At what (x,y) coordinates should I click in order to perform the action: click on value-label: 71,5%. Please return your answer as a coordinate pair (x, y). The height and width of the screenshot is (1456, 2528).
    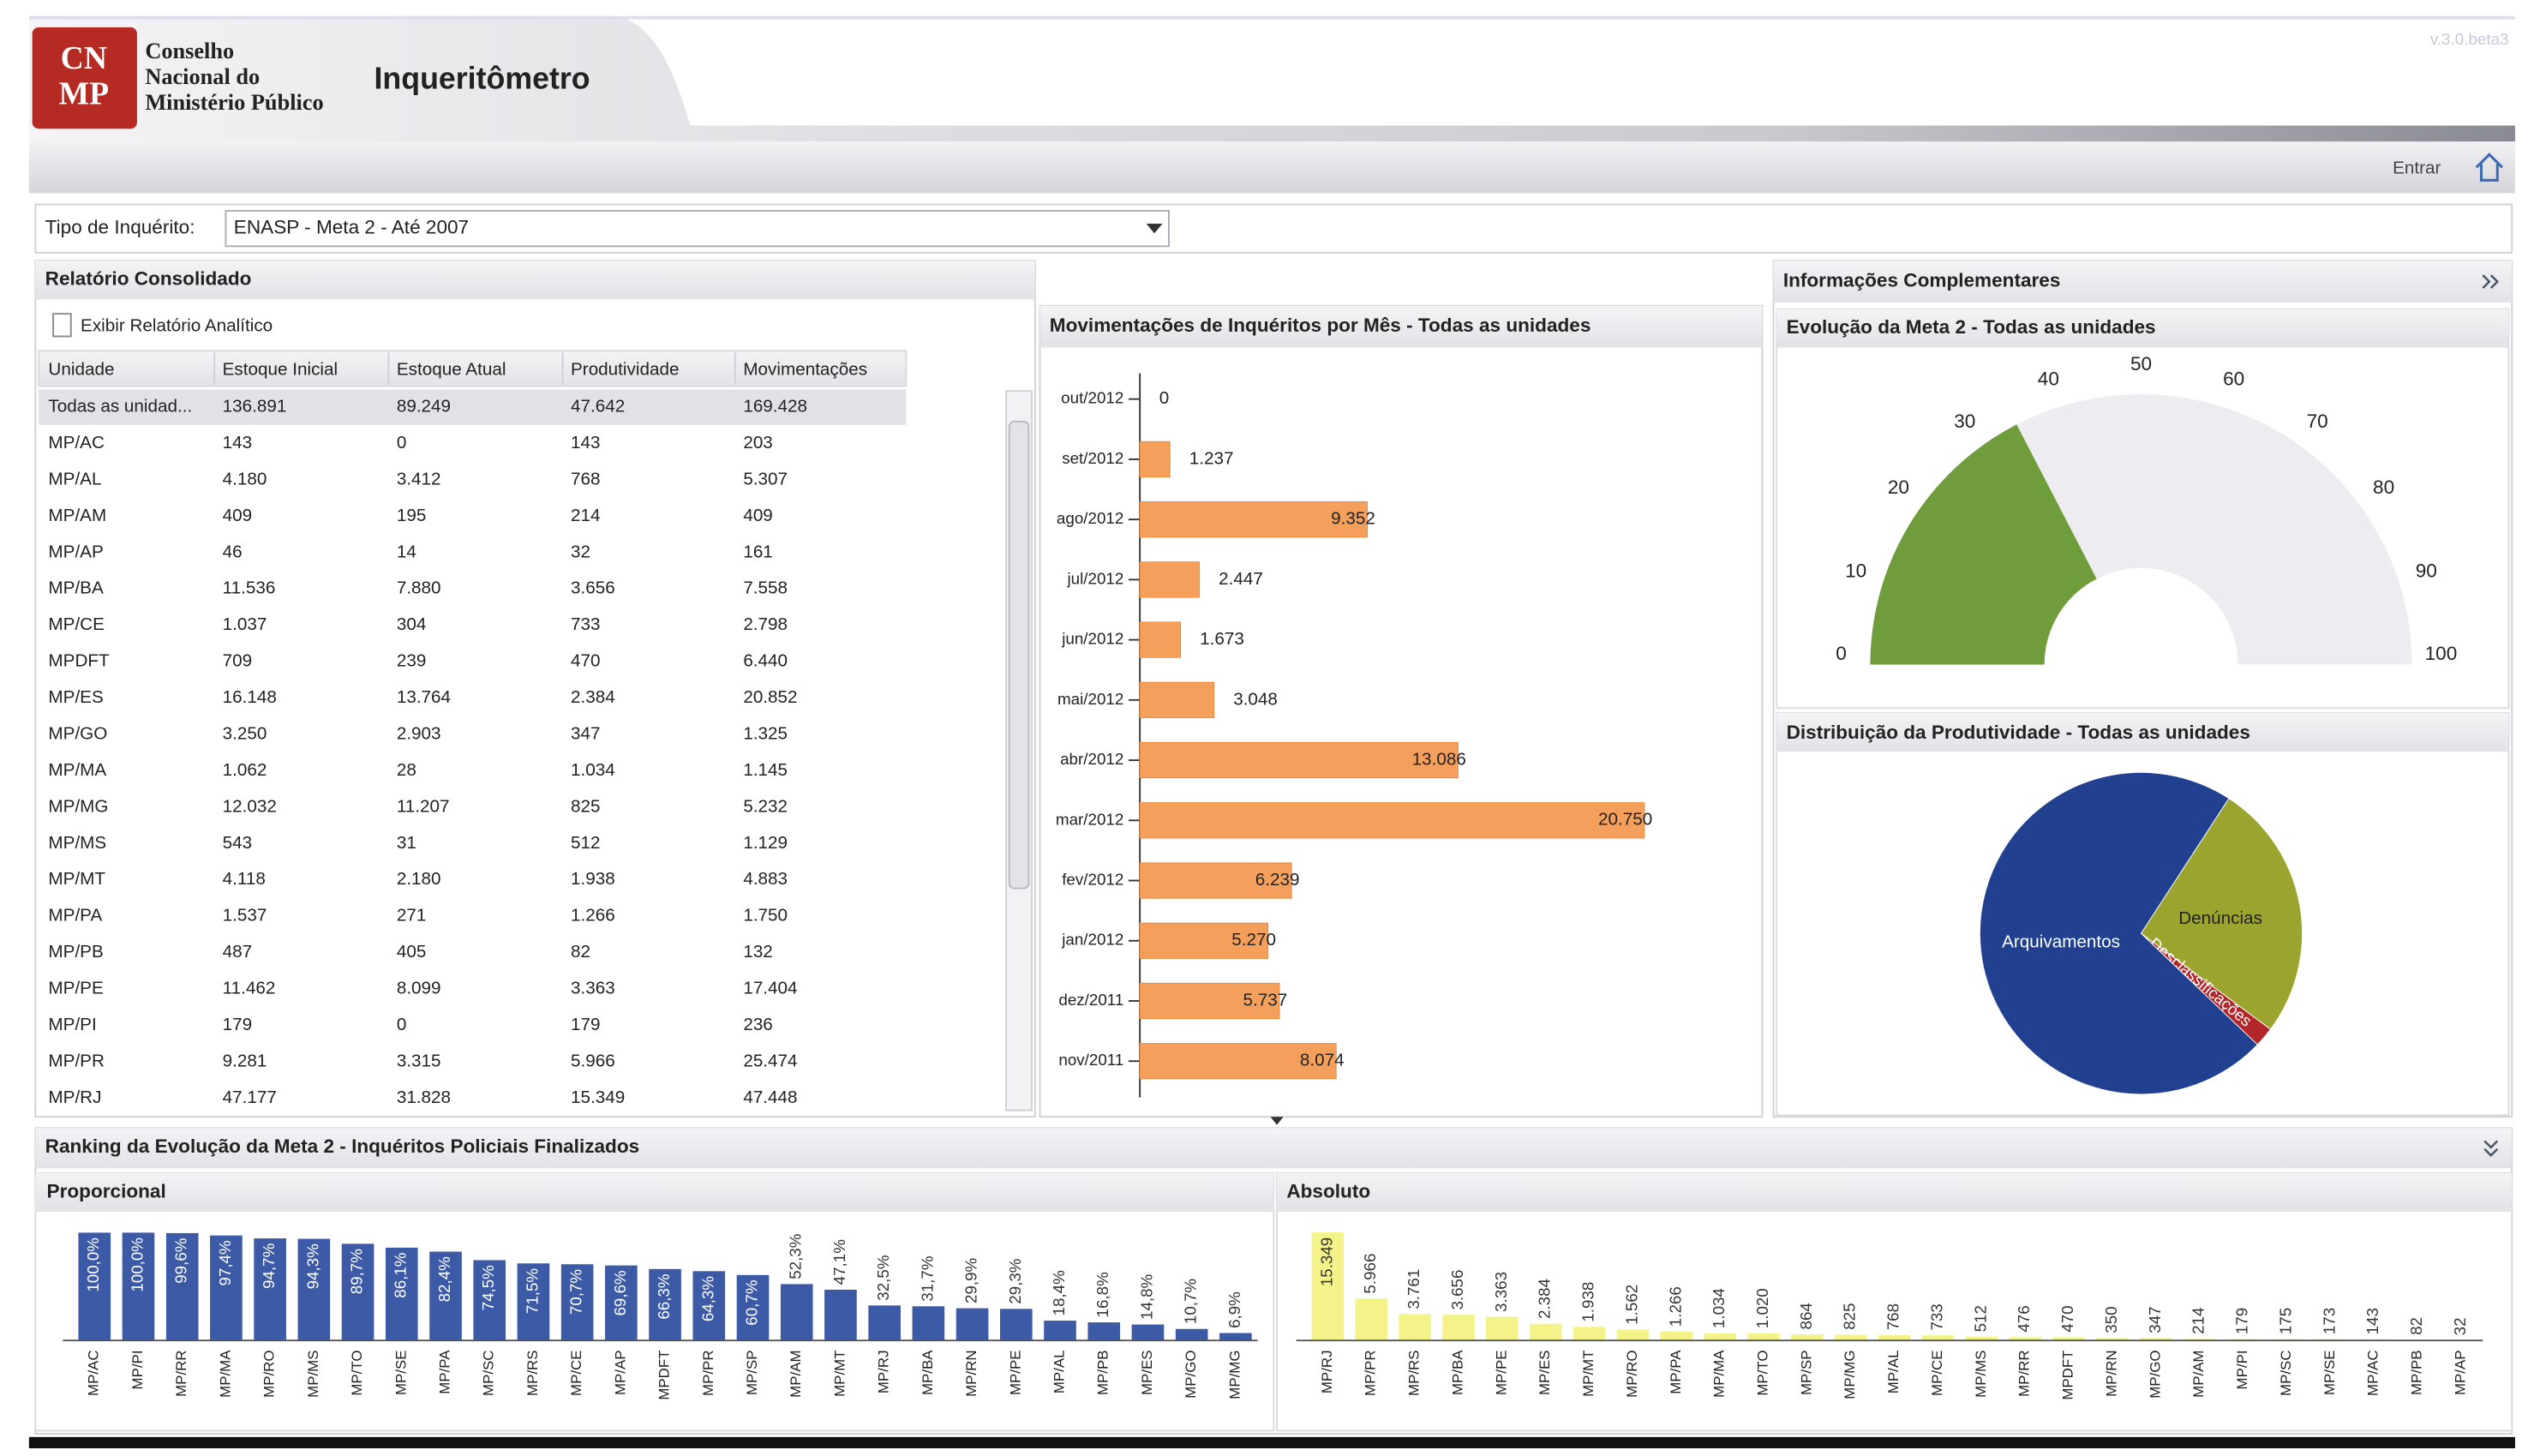
    Looking at the image, I should click on (532, 1291).